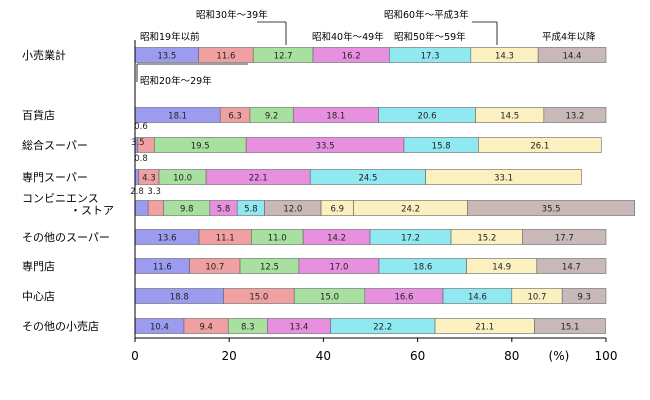  Describe the element at coordinates (272, 117) in the screenshot. I see `data-label: 9.2` at that location.